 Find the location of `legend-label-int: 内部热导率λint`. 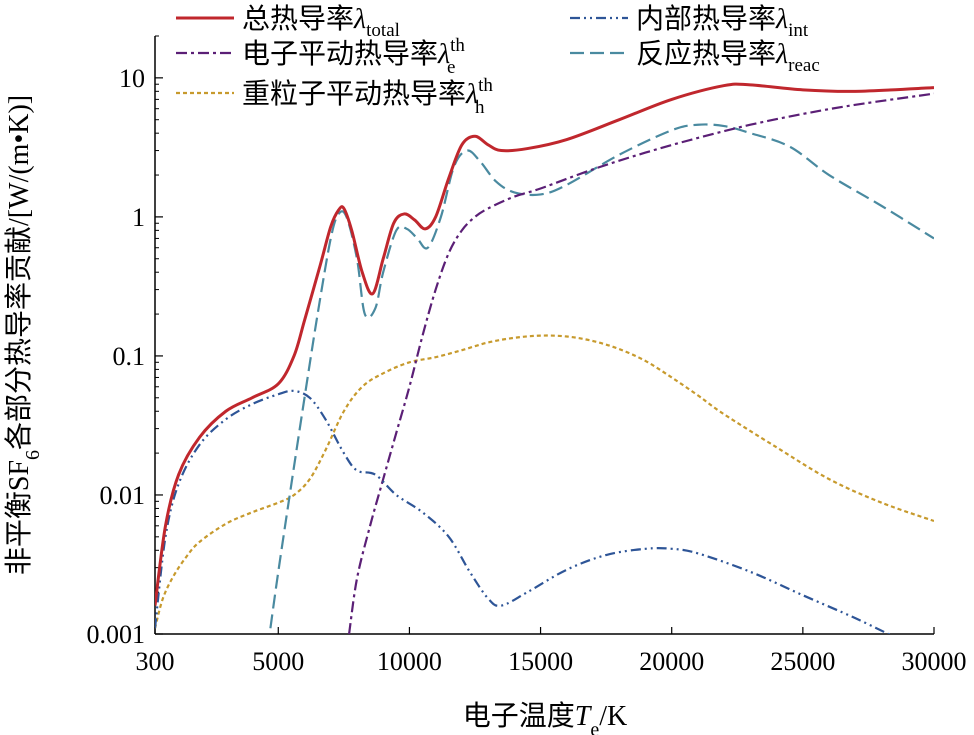

legend-label-int: 内部热导率λint is located at coordinates (722, 22).